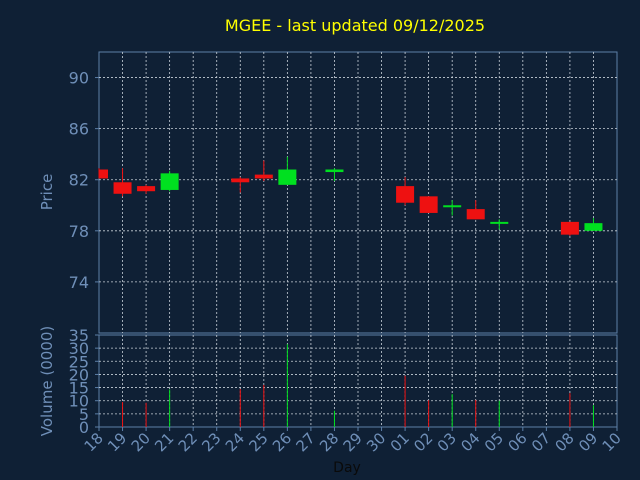 The image size is (640, 480). I want to click on volume-tick-label: 0, so click(84, 427).